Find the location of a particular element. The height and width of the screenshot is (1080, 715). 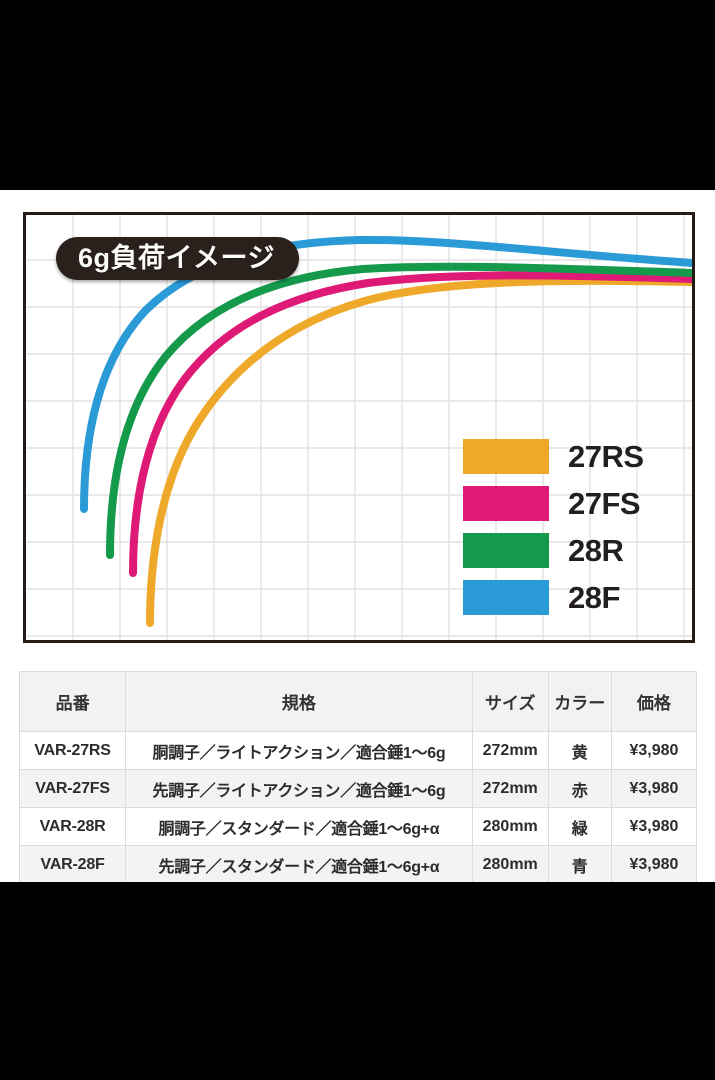

chart-title-text: 6g負荷イメージ is located at coordinates (176, 258).